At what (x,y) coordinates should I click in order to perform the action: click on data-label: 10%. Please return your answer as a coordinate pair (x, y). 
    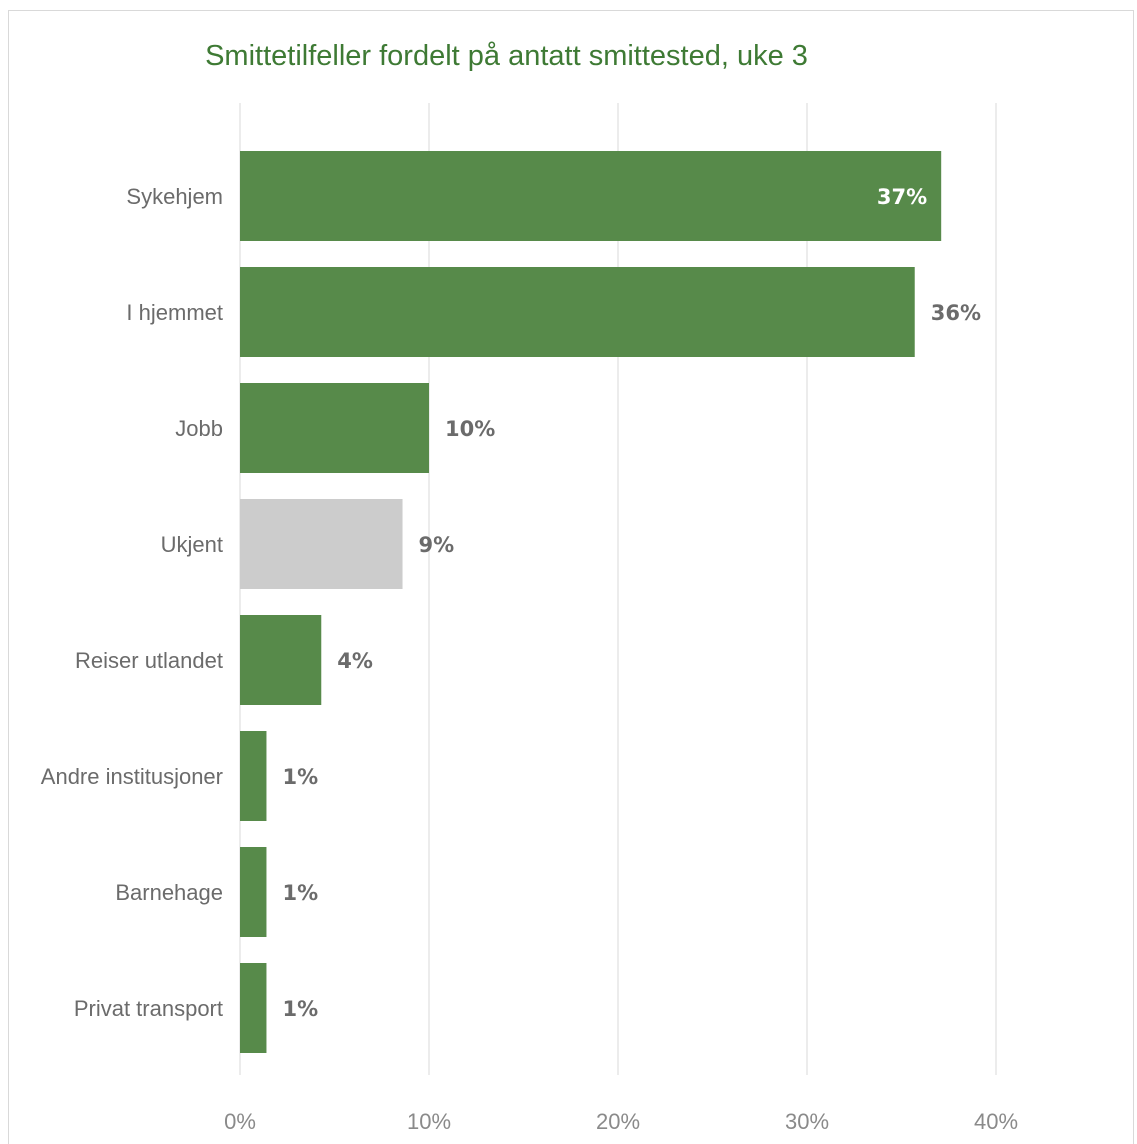
    Looking at the image, I should click on (470, 429).